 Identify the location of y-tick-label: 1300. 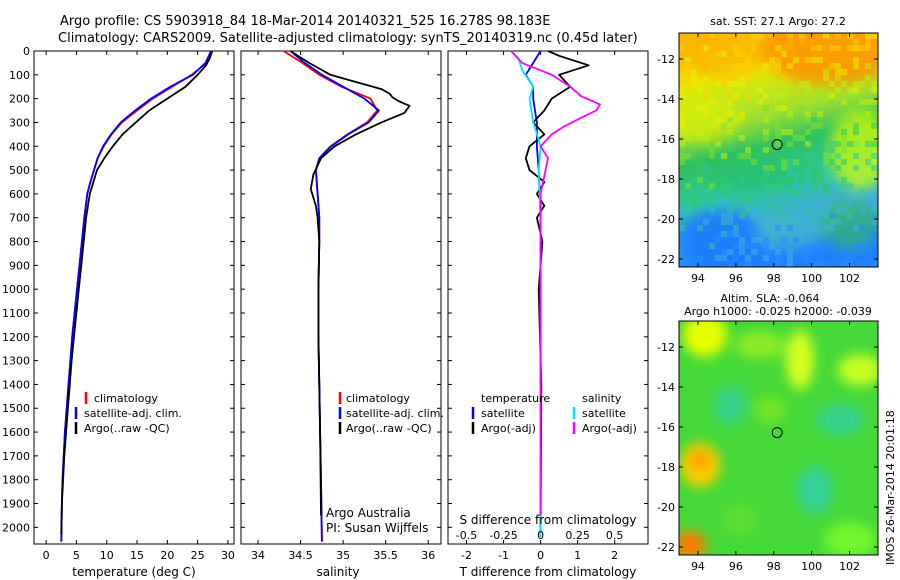
(16, 361).